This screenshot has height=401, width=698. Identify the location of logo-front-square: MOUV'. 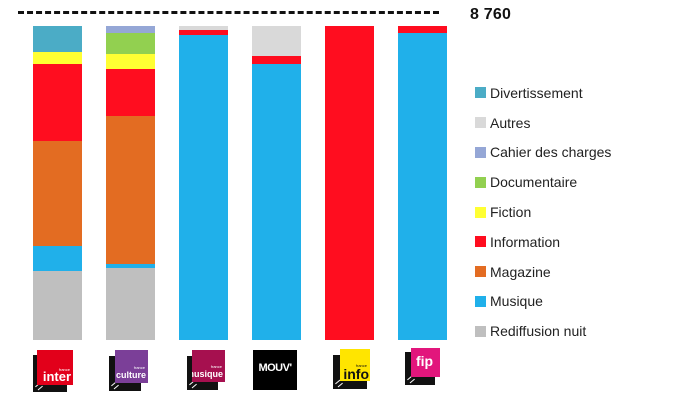
(275, 370).